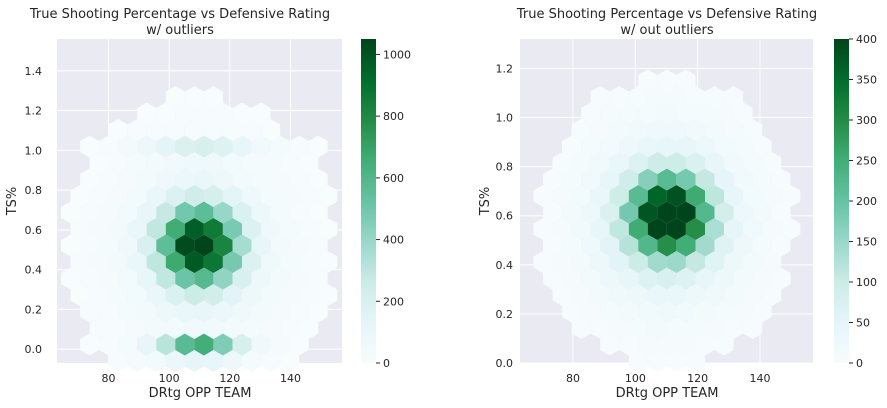 This screenshot has width=887, height=408. I want to click on colorbar-tick-label: 400, so click(393, 240).